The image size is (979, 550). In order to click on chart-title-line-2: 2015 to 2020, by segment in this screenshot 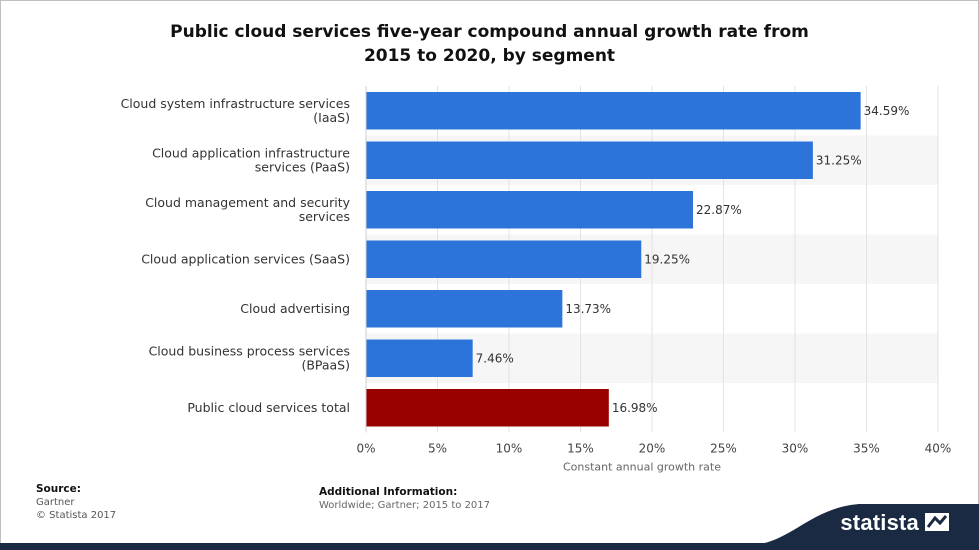, I will do `click(489, 56)`.